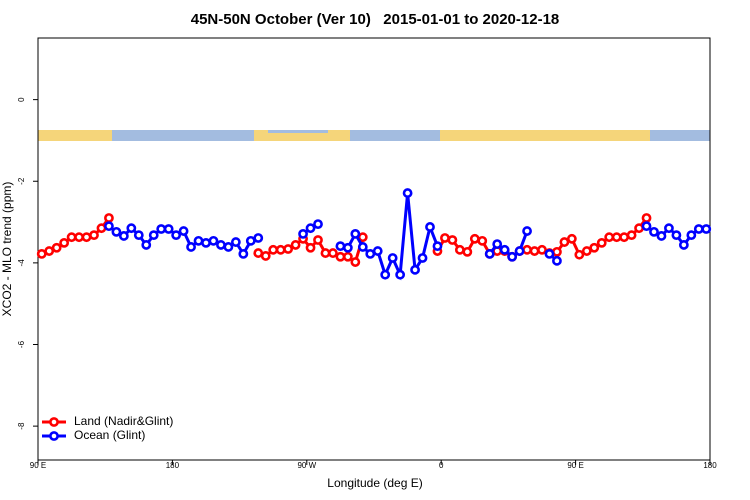 The width and height of the screenshot is (750, 500). I want to click on y-tick-label: -6, so click(21, 344).